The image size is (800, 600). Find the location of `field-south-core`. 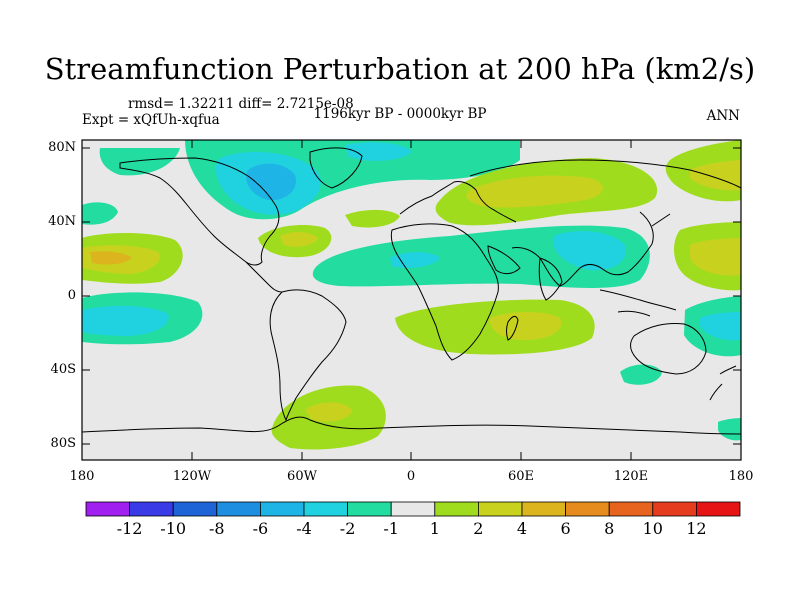

field-south-core is located at coordinates (328, 412).